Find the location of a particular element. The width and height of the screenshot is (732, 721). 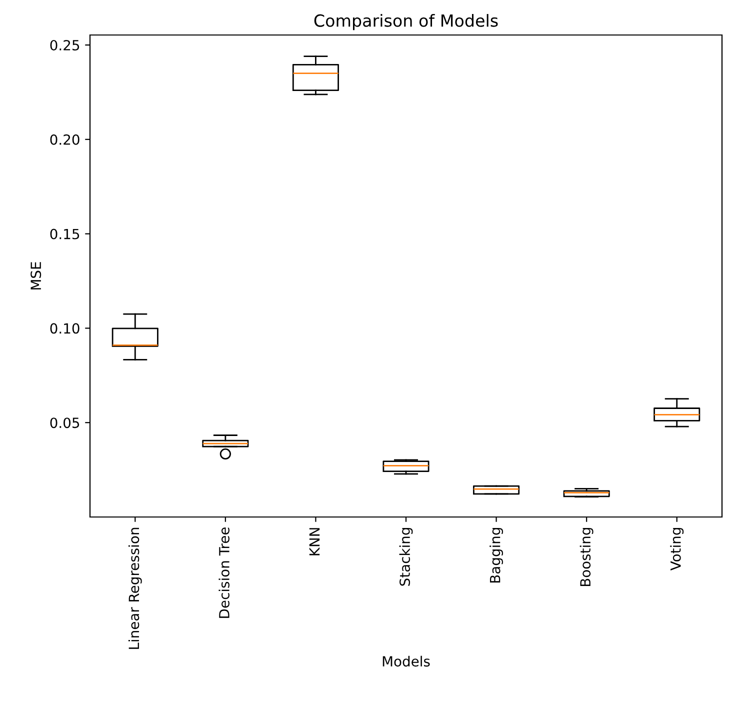

y-axis-title: MSE is located at coordinates (36, 276).